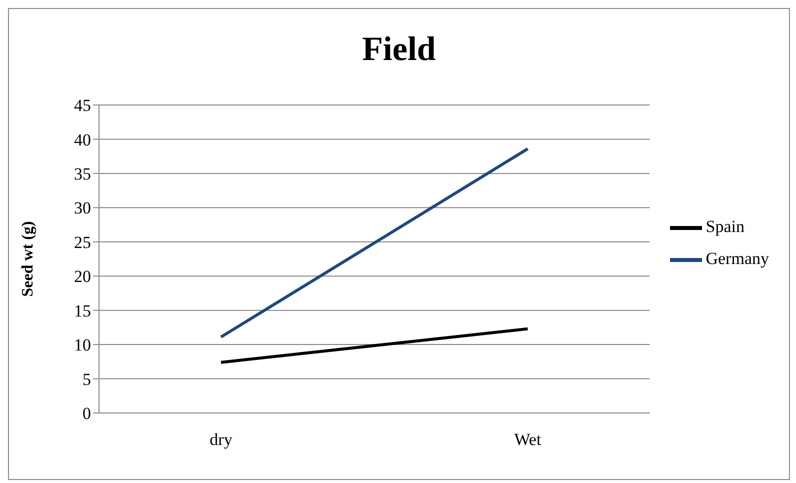 This screenshot has height=483, width=796. I want to click on y-tick-label: 0, so click(86, 414).